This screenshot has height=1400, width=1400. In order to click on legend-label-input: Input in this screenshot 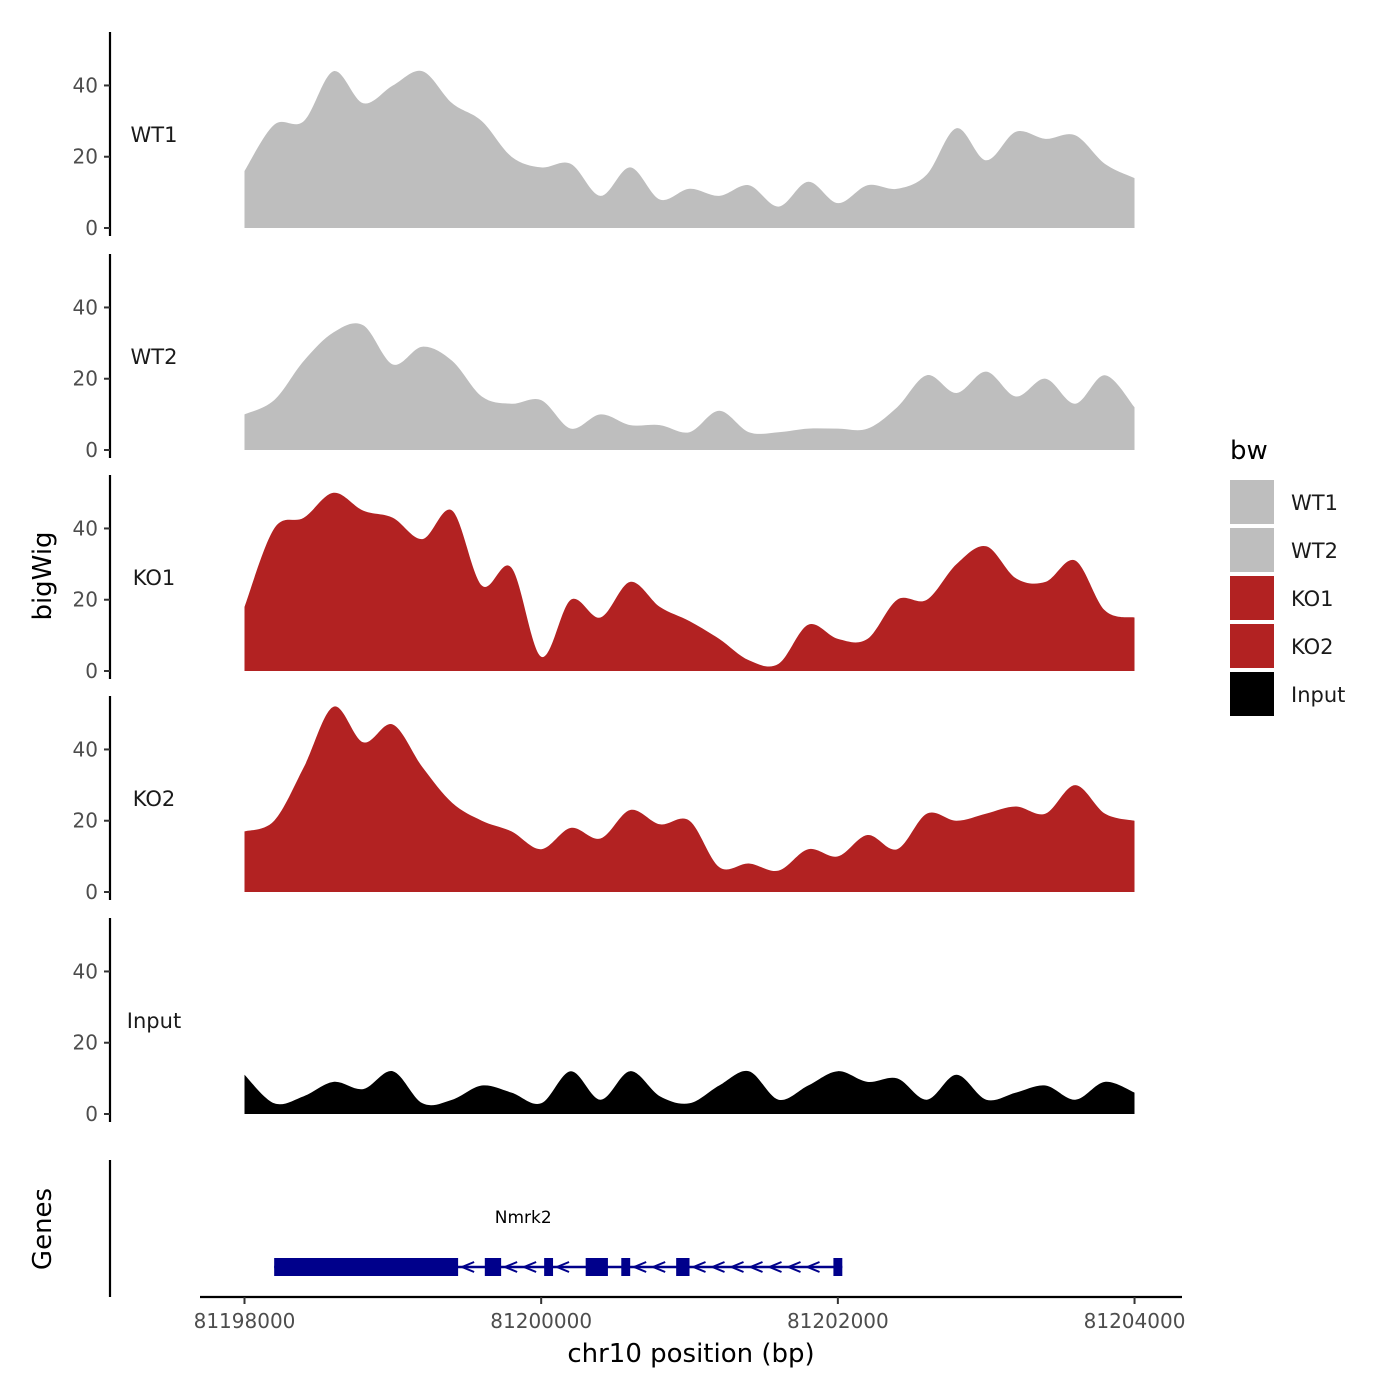, I will do `click(1318, 695)`.